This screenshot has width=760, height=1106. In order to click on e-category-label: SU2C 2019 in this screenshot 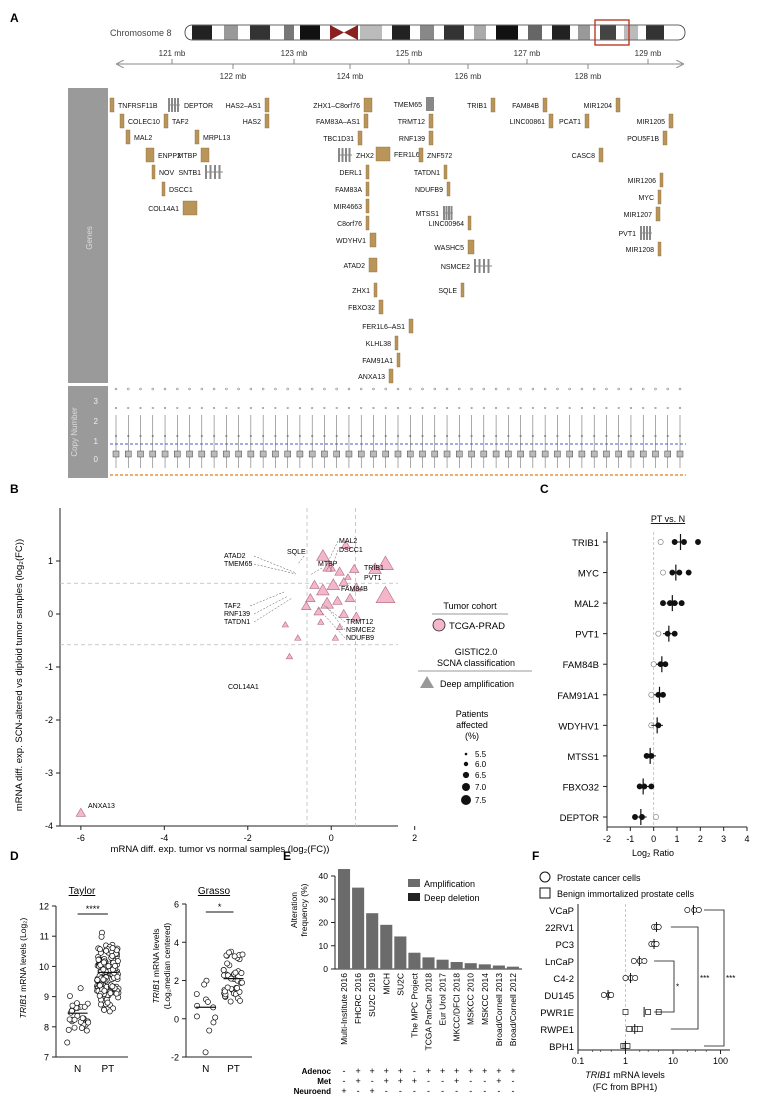, I will do `click(372, 995)`.